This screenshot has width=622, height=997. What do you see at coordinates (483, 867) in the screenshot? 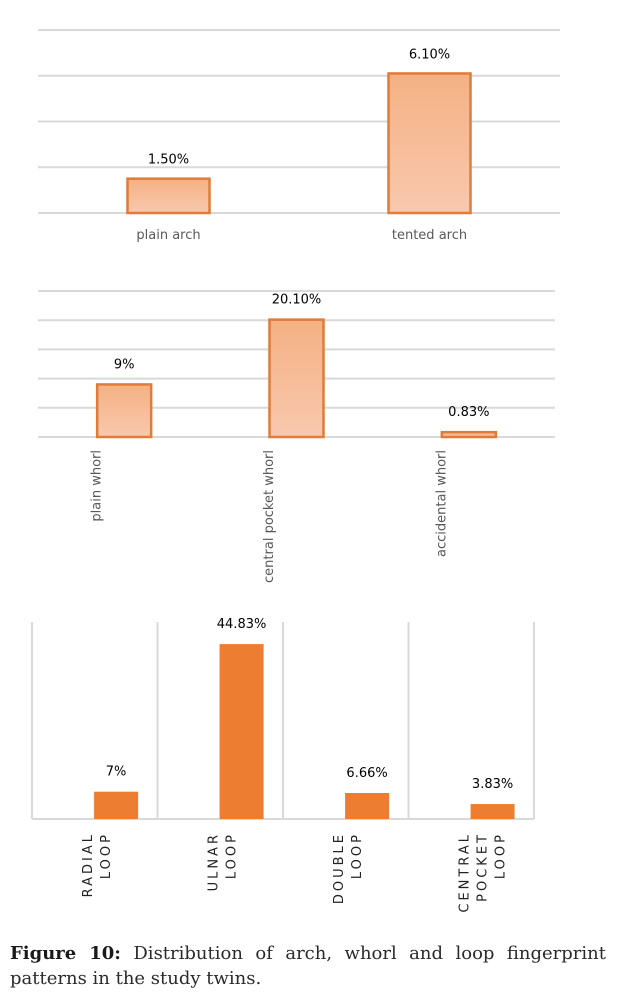
I see `category-label-line: POCKET` at bounding box center [483, 867].